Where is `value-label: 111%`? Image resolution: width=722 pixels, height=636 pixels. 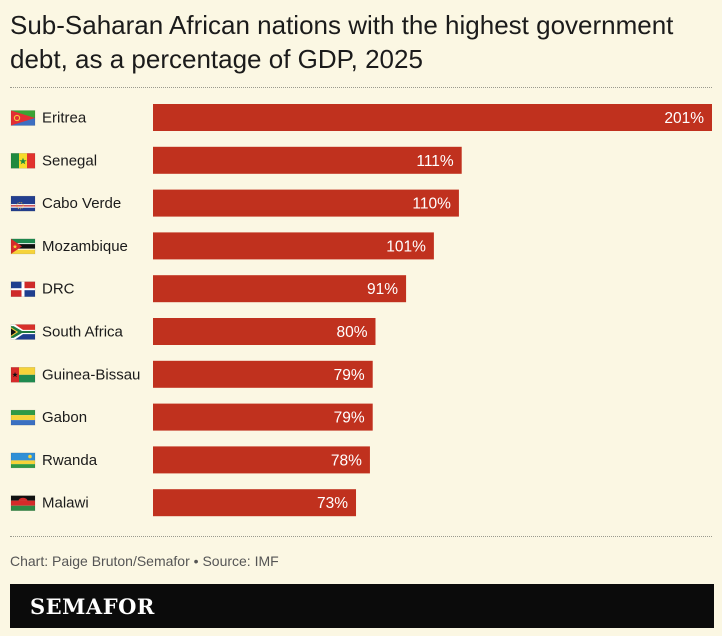
value-label: 111% is located at coordinates (435, 161).